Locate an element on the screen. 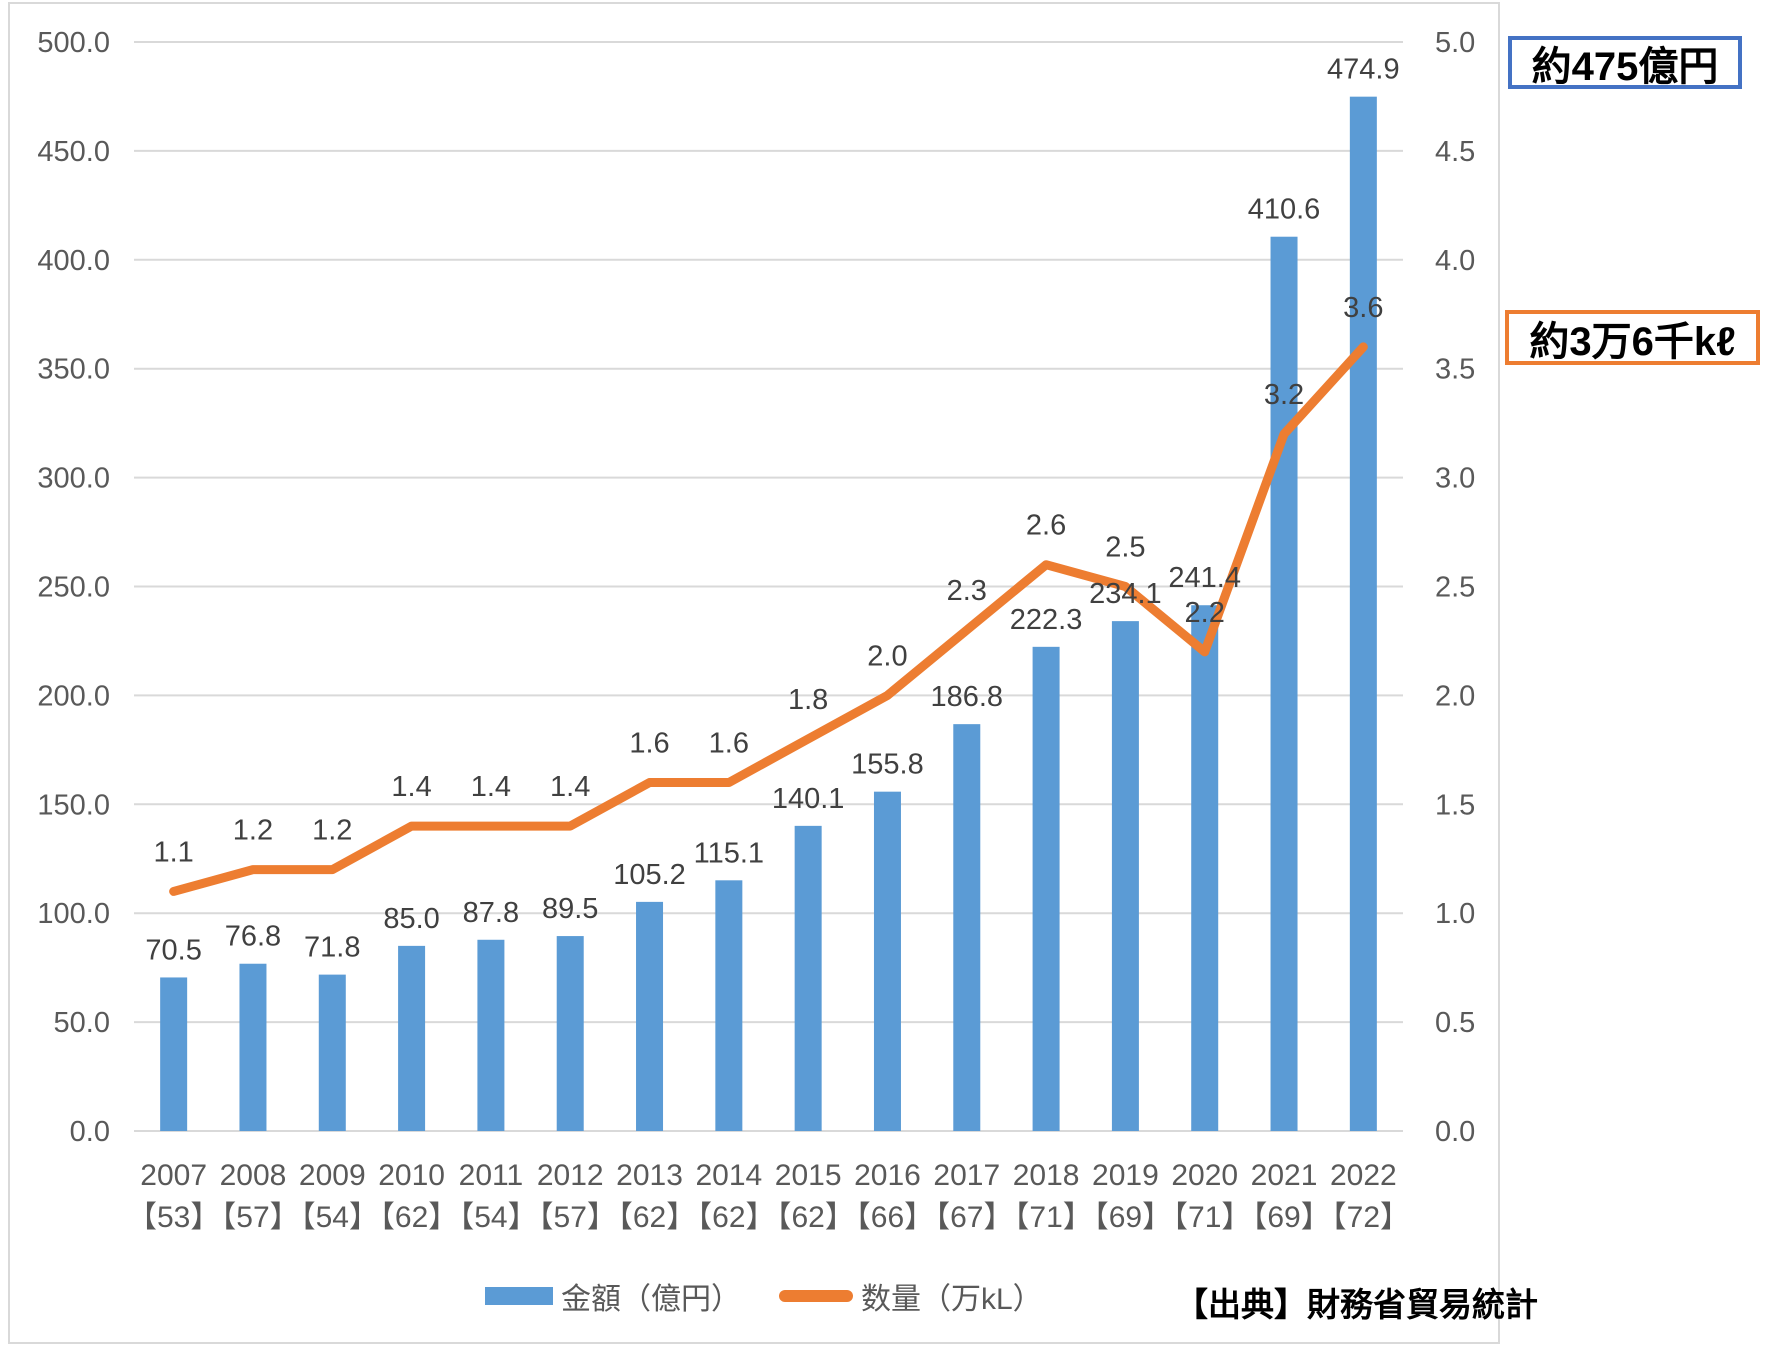 The image size is (1769, 1350). bar-2019 is located at coordinates (1125, 876).